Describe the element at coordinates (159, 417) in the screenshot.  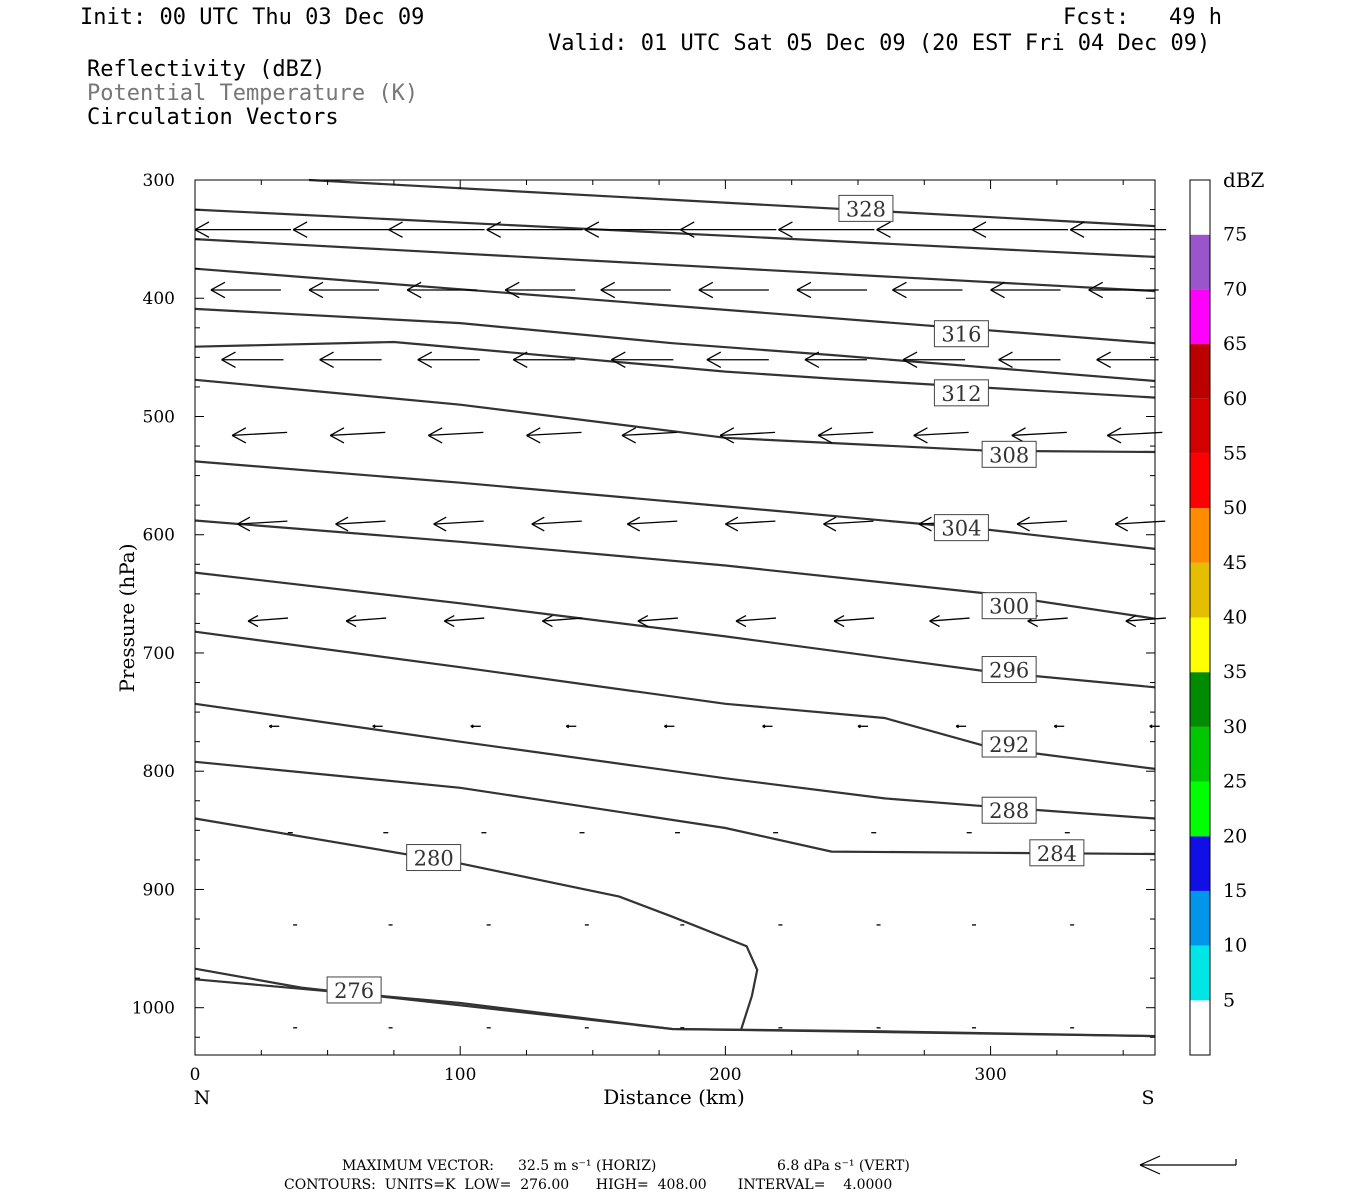
I see `y-tick-label: 500` at that location.